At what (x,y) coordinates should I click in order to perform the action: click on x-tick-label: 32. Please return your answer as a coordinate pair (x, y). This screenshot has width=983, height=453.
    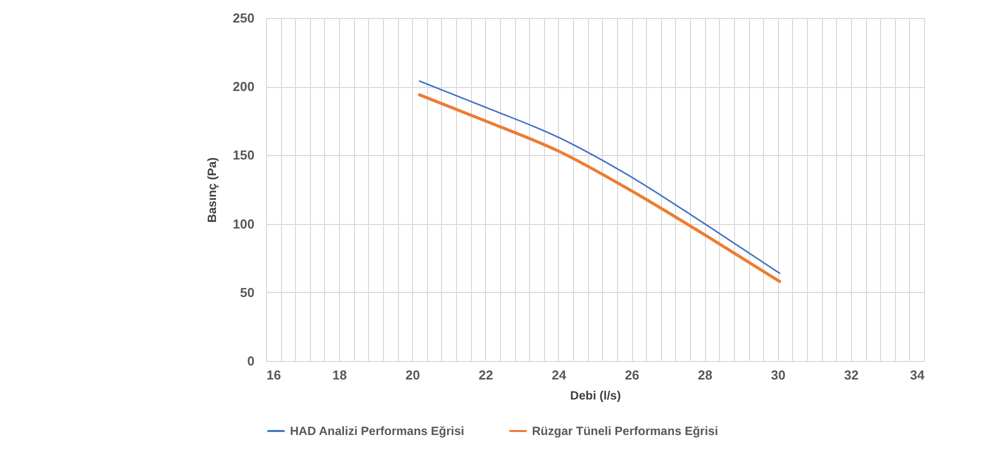
    Looking at the image, I should click on (851, 375).